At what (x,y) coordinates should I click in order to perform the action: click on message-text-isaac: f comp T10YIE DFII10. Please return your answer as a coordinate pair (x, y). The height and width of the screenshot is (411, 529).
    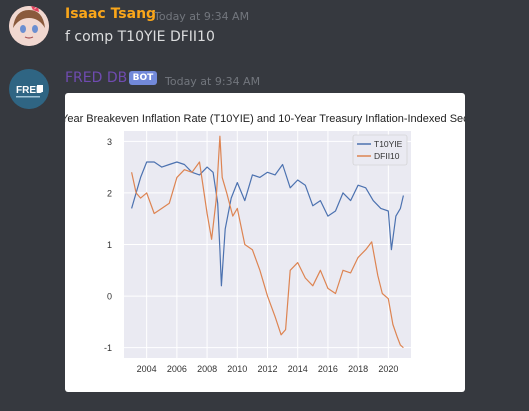
    Looking at the image, I should click on (140, 37).